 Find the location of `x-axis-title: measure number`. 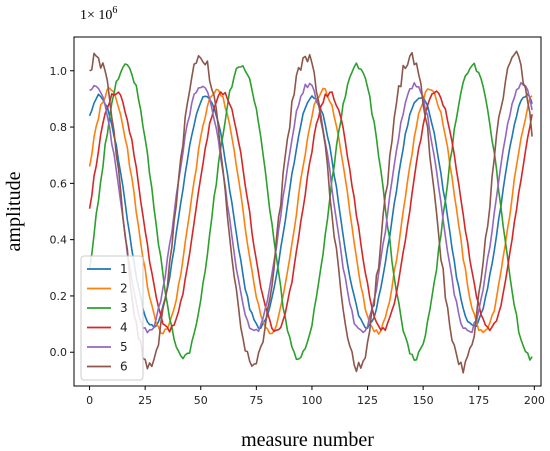

x-axis-title: measure number is located at coordinates (307, 440).